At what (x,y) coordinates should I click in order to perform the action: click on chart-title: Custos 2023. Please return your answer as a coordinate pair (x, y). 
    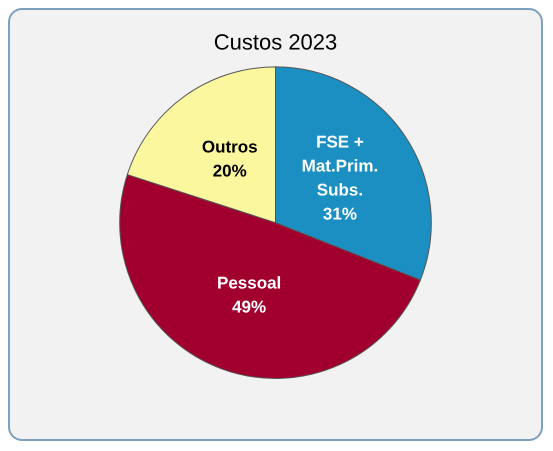
    Looking at the image, I should click on (276, 41).